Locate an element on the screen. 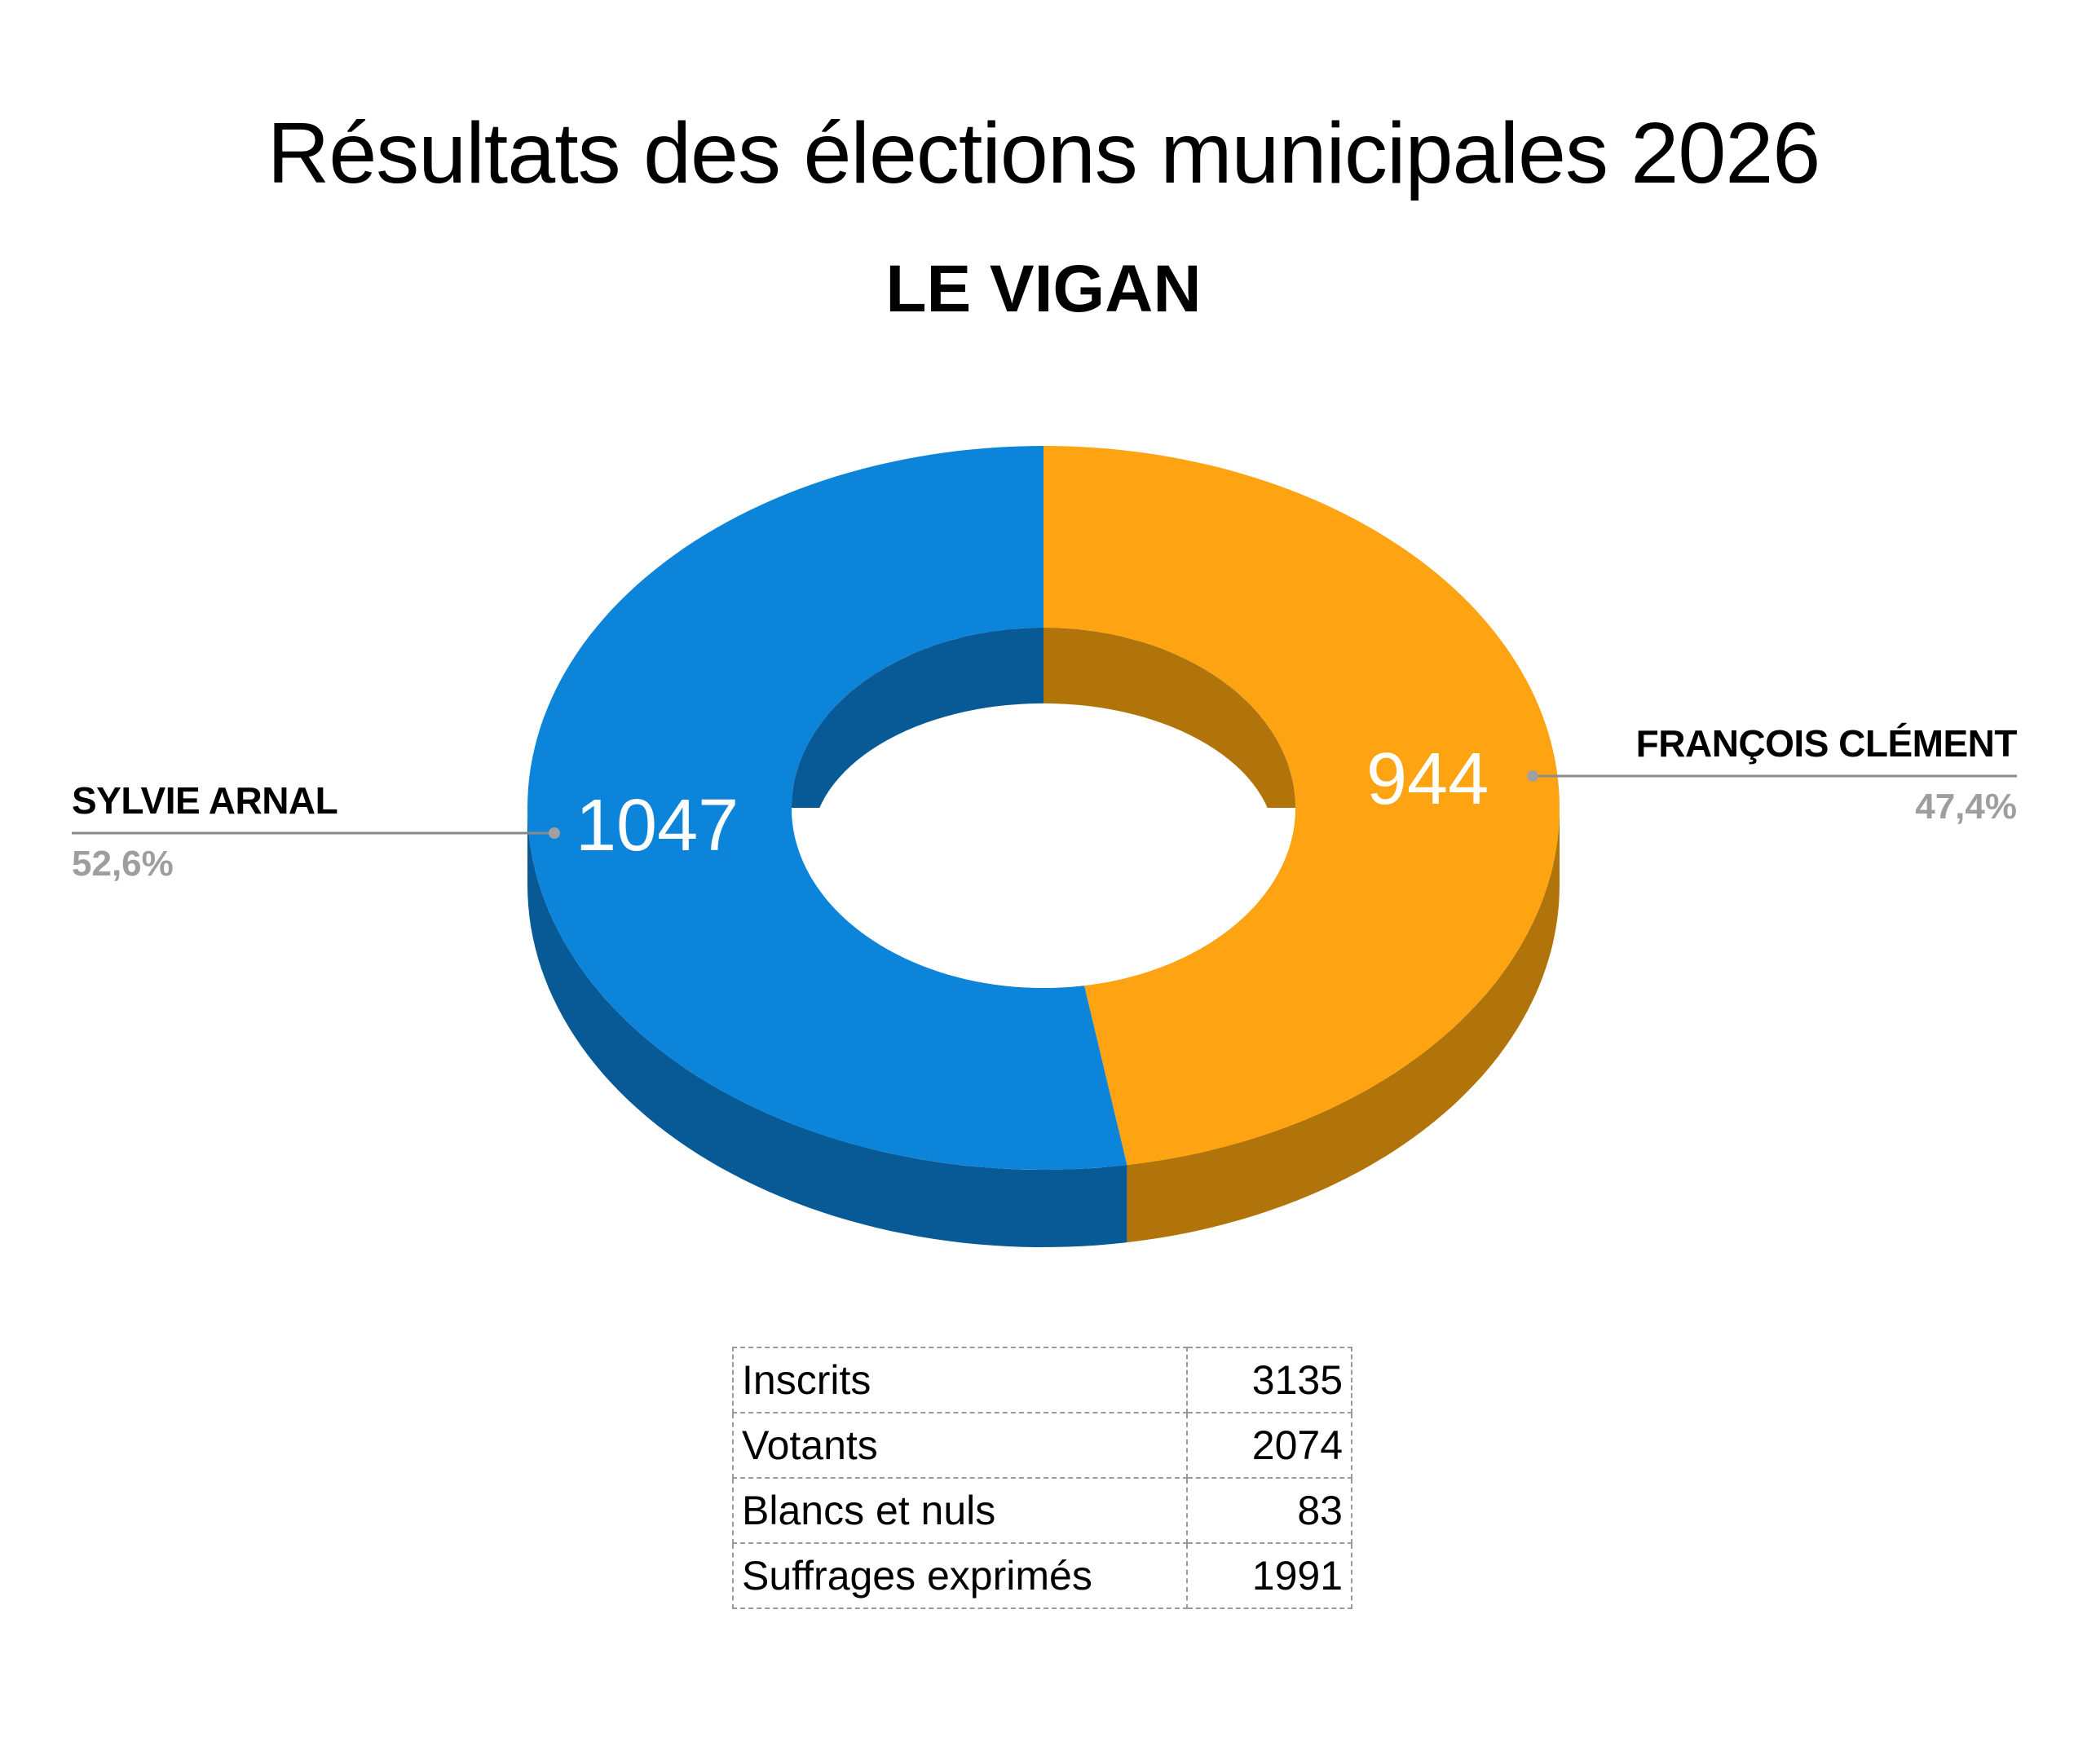 This screenshot has height=1764, width=2087. stats-label: Inscrits is located at coordinates (960, 1380).